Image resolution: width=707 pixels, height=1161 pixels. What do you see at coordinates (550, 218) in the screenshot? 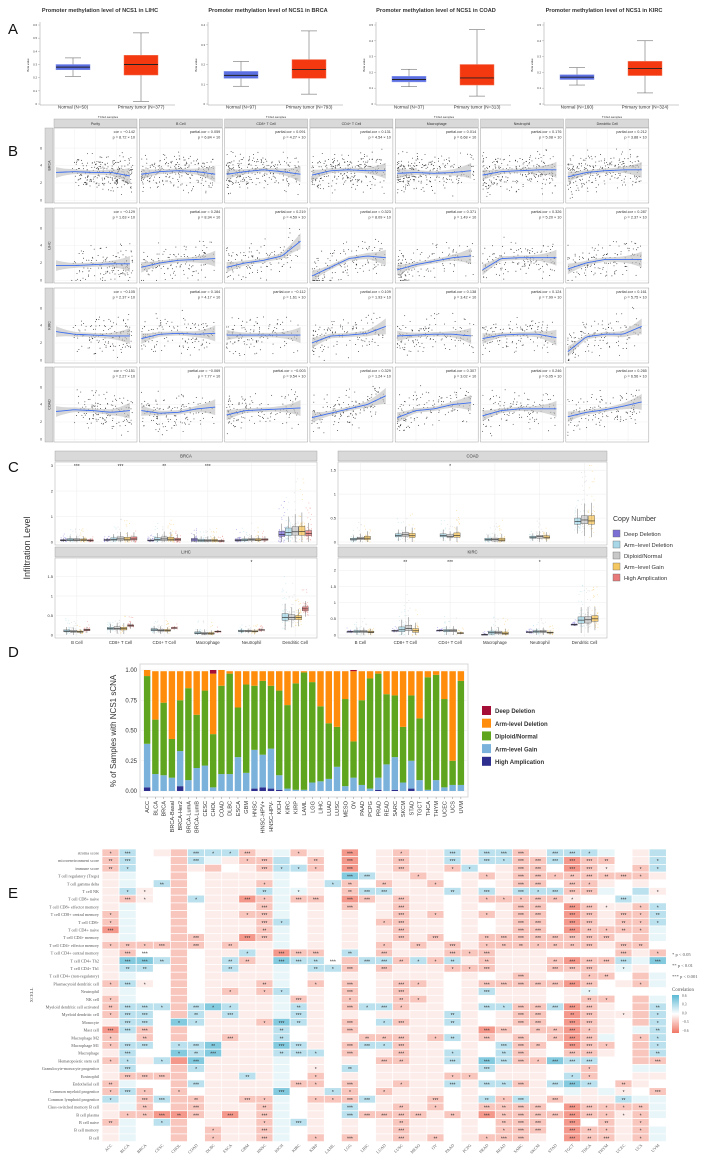
I see `p-value: p = 5.20 × 10` at bounding box center [550, 218].